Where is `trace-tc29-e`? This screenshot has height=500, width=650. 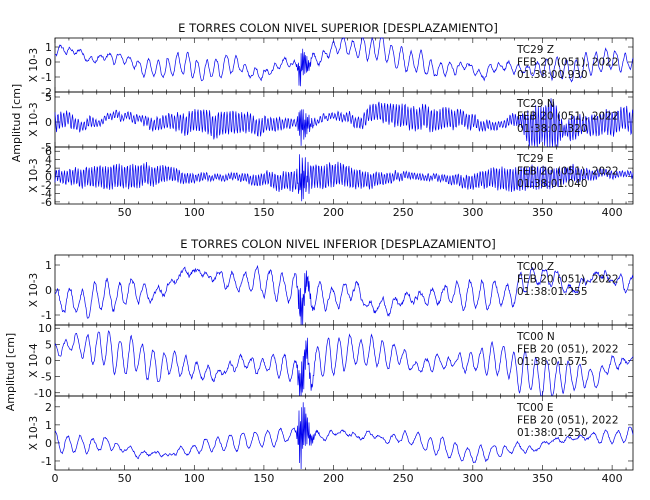
trace-tc29-e is located at coordinates (344, 178).